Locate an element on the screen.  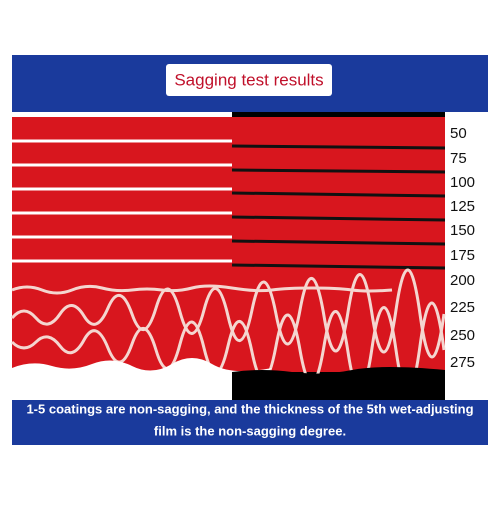
title: Sagging test results is located at coordinates (248, 79).